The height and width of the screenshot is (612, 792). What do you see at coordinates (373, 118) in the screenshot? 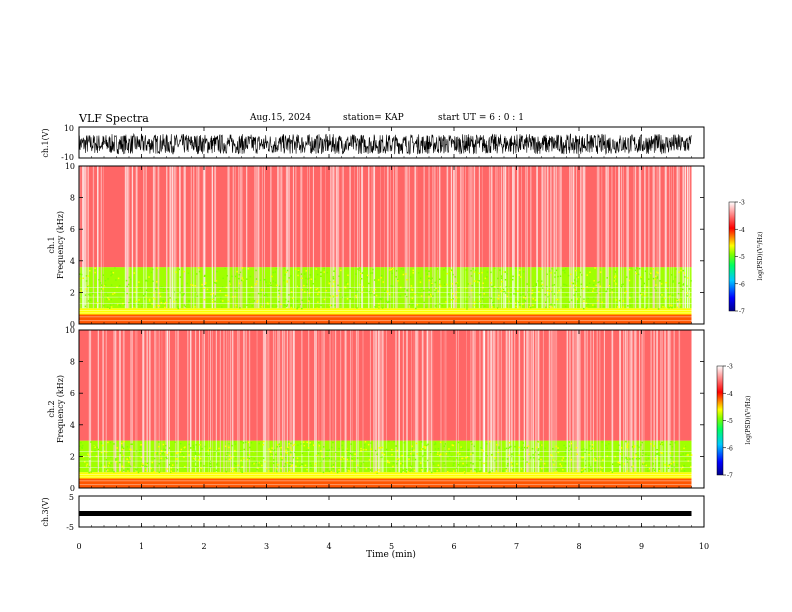
I see `station-label: station= KAP` at bounding box center [373, 118].